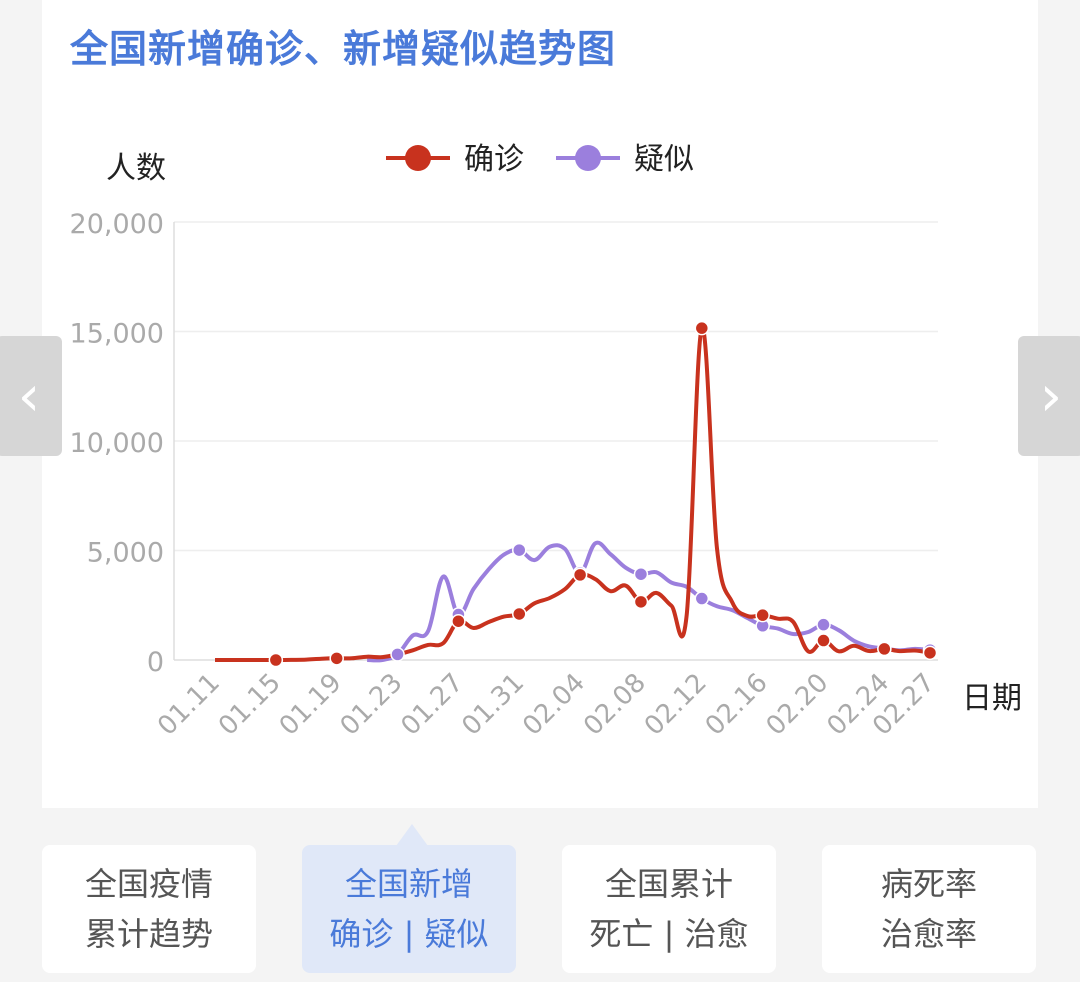 Image resolution: width=1080 pixels, height=982 pixels. I want to click on tab-label-line2: 累计趋势, so click(148, 934).